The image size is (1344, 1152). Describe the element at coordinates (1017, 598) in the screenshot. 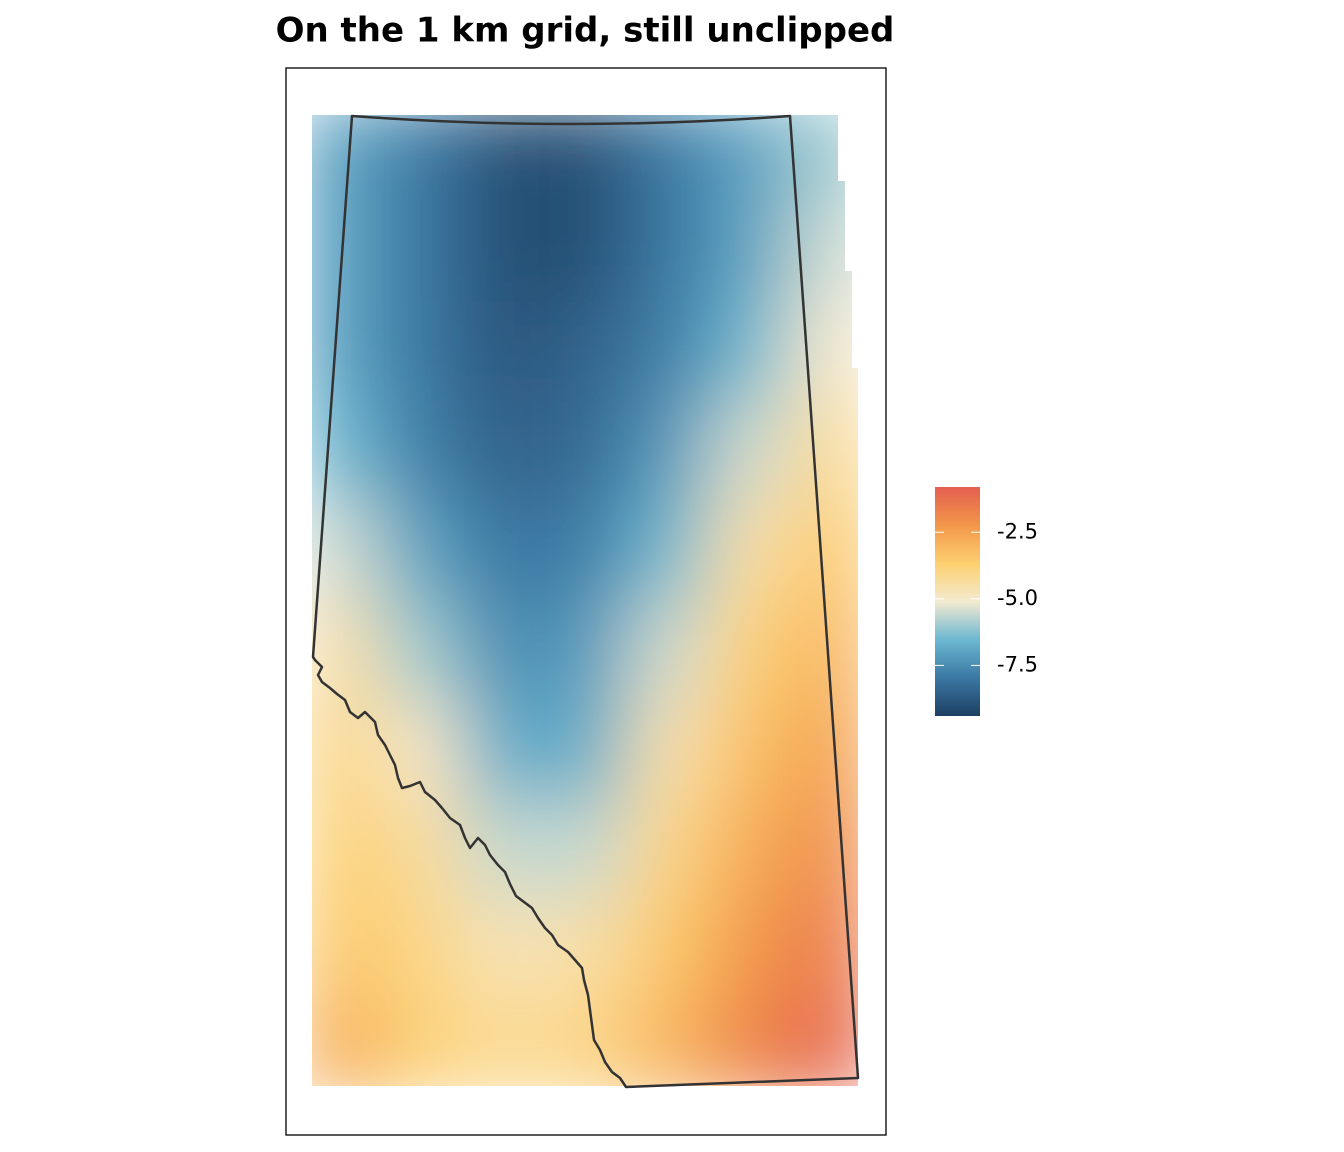

I see `colorbar-tick-label: -5.0` at that location.